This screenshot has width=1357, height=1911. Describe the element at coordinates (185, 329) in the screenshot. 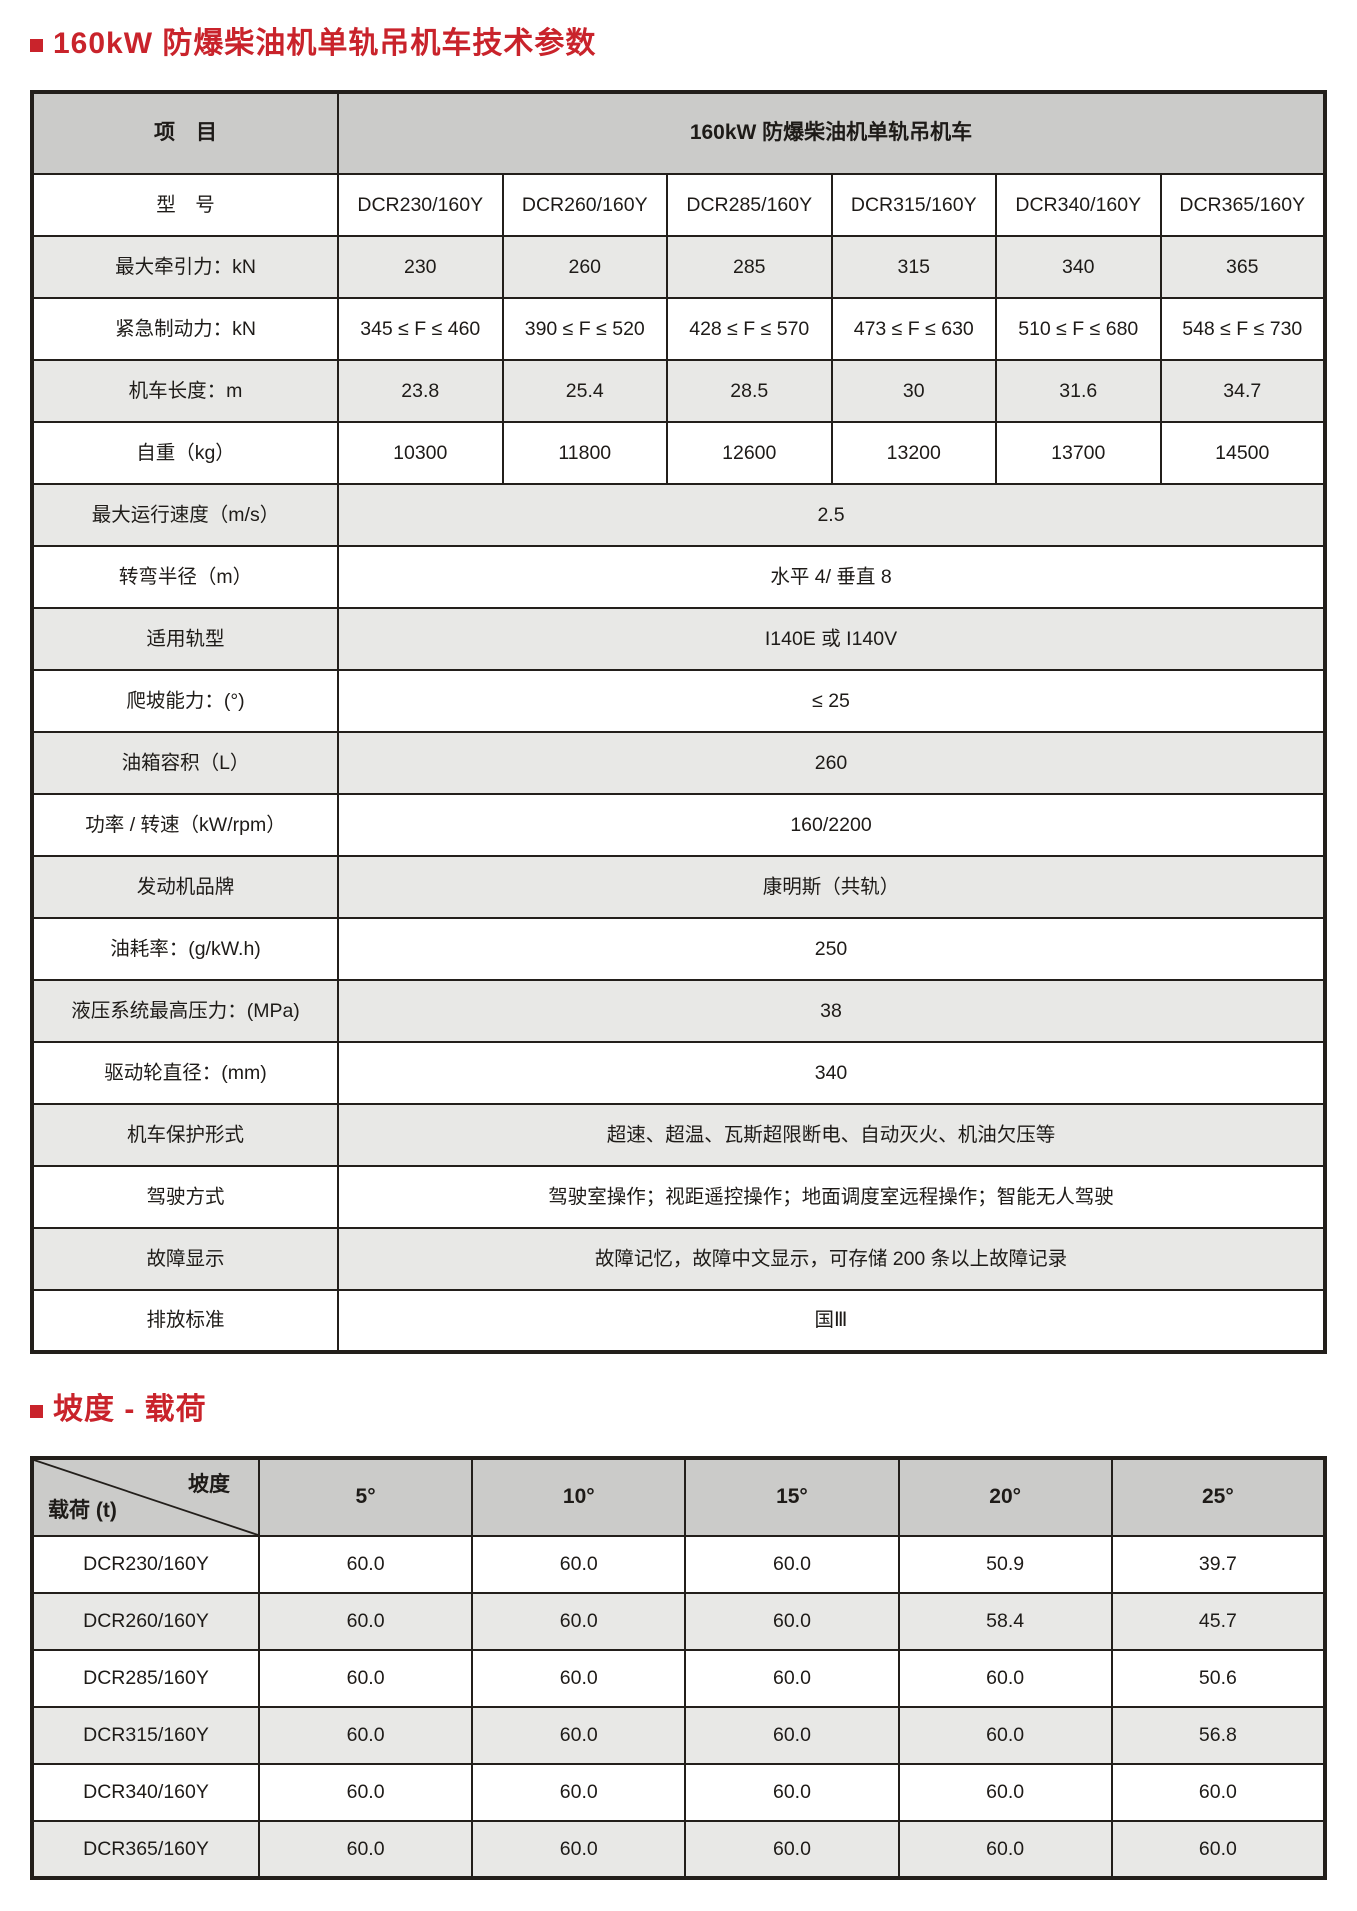

I see `spec-row-label: 紧急制动力：kN` at that location.